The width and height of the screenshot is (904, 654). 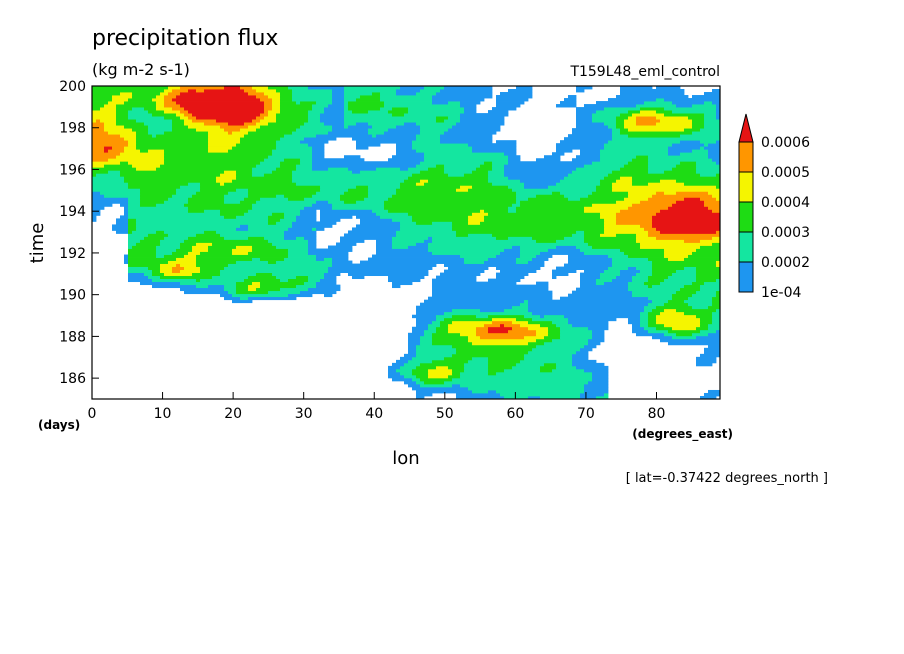 I want to click on y-tick-label: 196, so click(x=72, y=170).